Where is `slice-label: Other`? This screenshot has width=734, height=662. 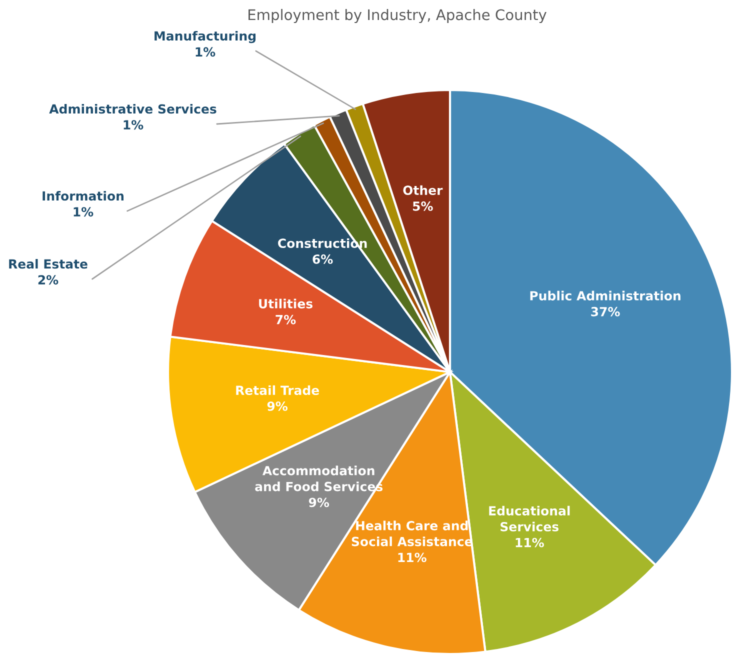
slice-label: Other is located at coordinates (423, 190).